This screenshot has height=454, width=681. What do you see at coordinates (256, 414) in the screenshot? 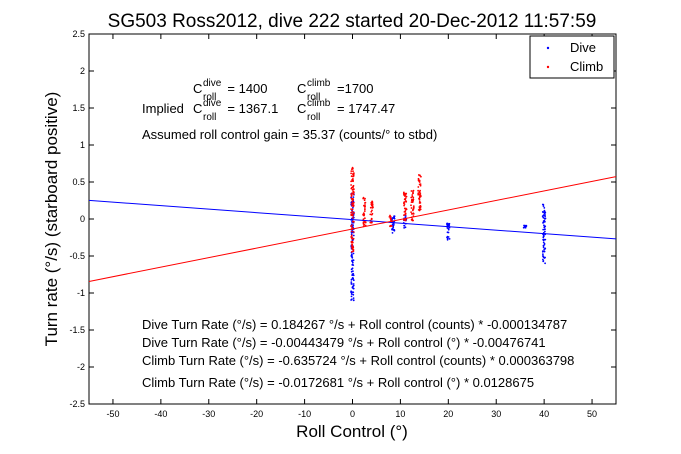
I see `x-tick-label: -20` at bounding box center [256, 414].